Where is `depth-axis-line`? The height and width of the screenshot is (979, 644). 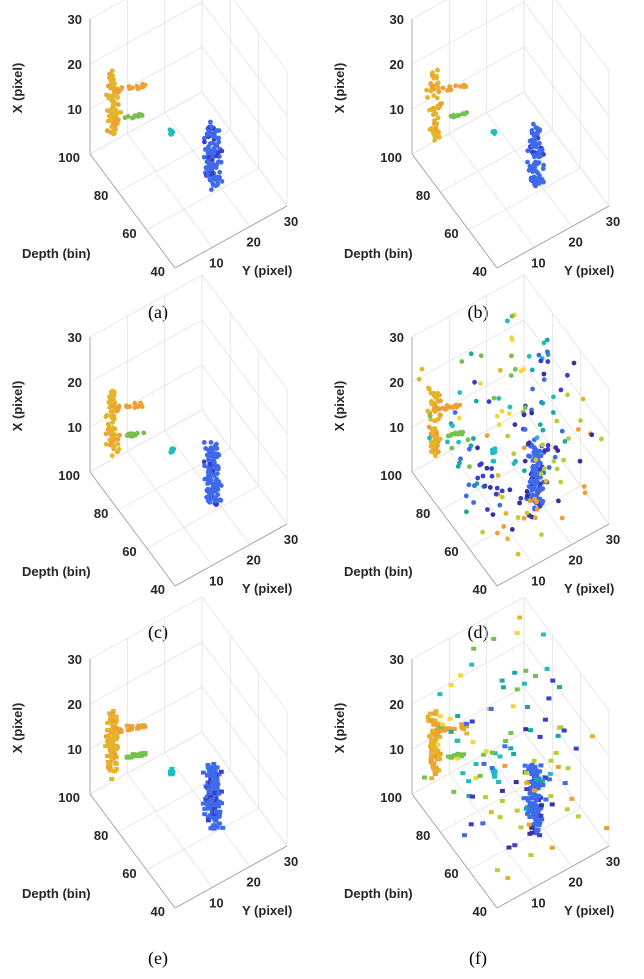 depth-axis-line is located at coordinates (132, 529).